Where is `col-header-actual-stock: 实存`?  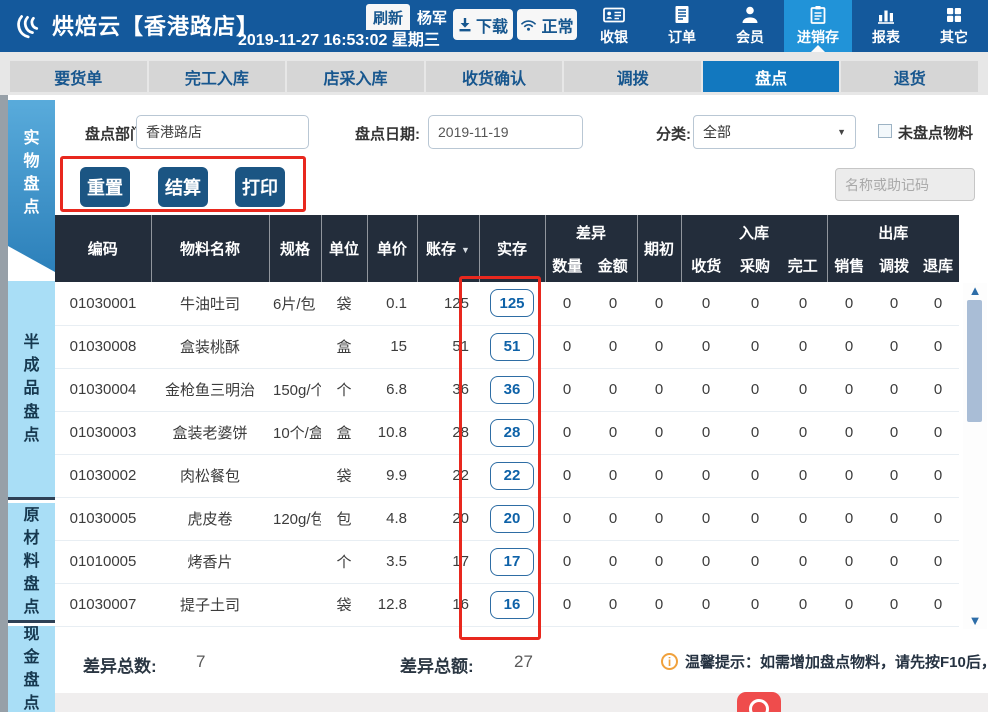 col-header-actual-stock: 实存 is located at coordinates (512, 248).